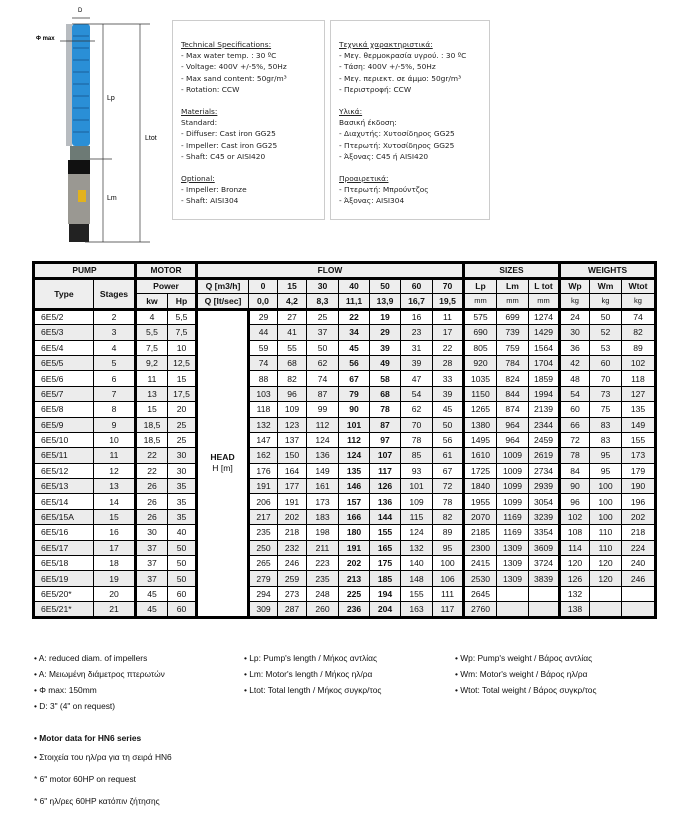 The image size is (682, 819). Describe the element at coordinates (354, 517) in the screenshot. I see `table-cell: 166` at that location.